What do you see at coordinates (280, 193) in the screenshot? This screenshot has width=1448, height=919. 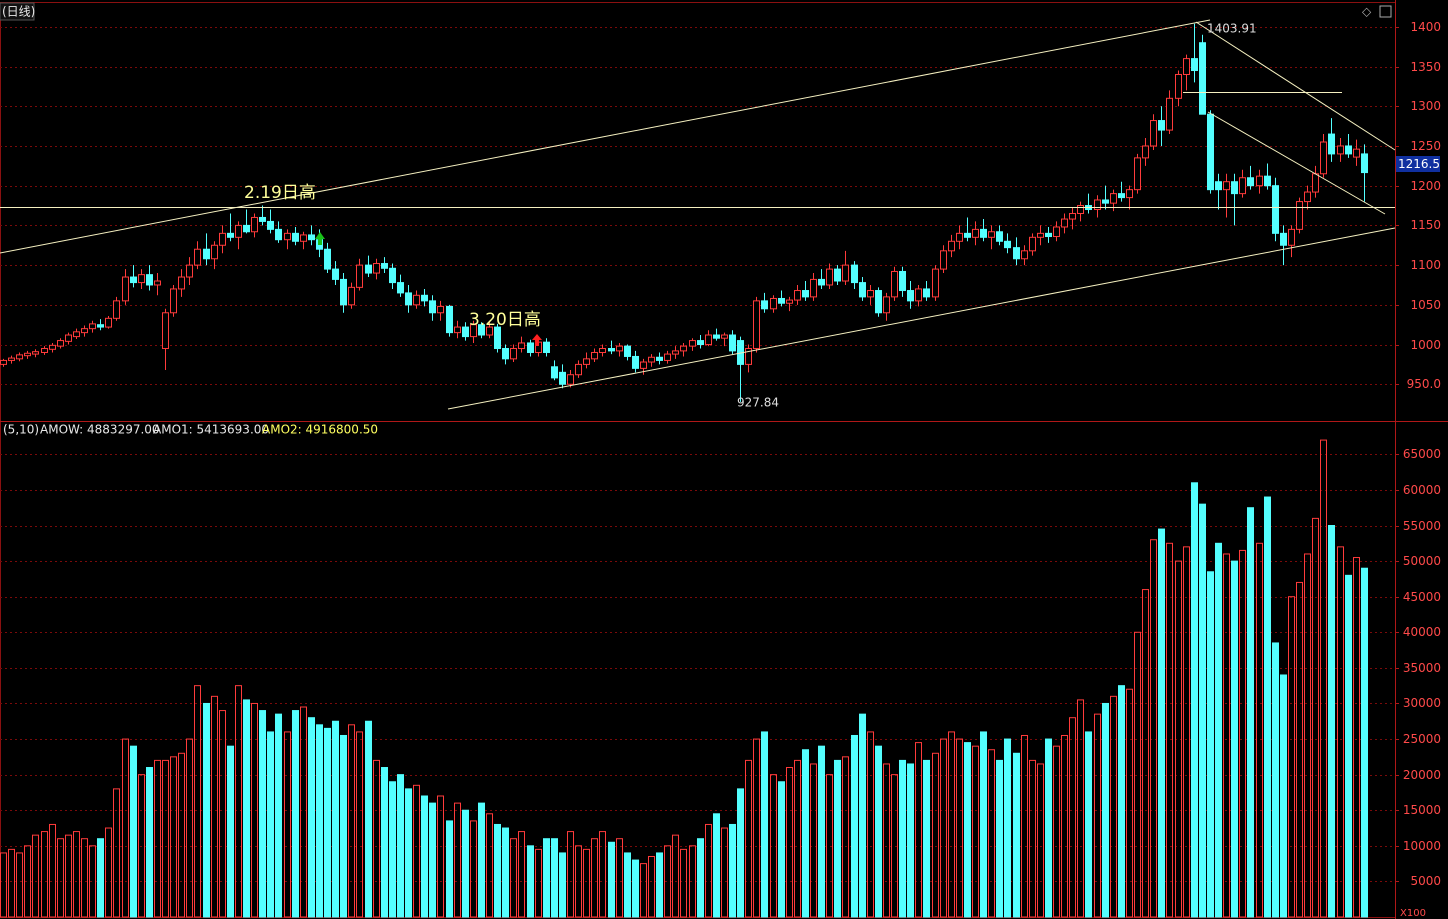 I see `annotation: 2.19日高` at bounding box center [280, 193].